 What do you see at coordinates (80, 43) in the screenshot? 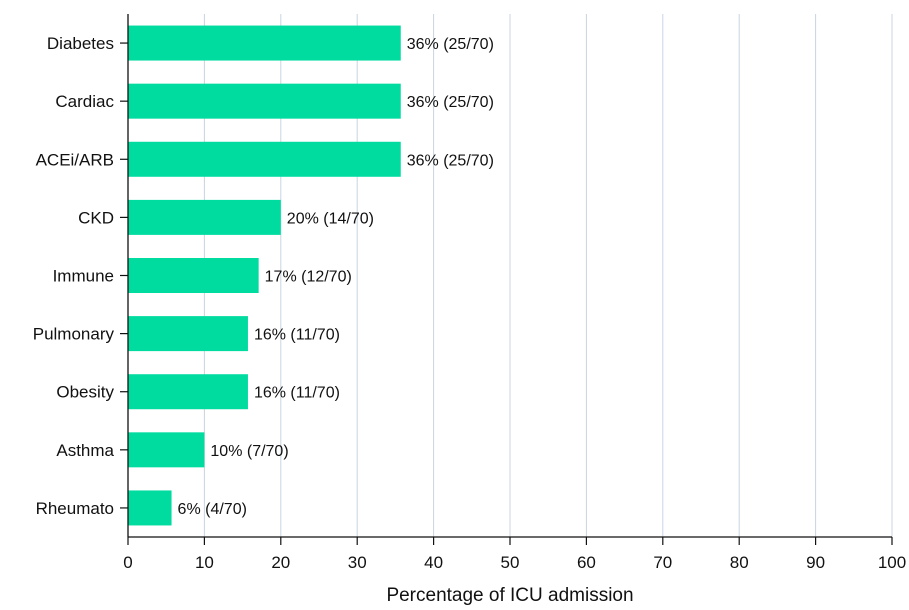
I see `category-label: Diabetes` at bounding box center [80, 43].